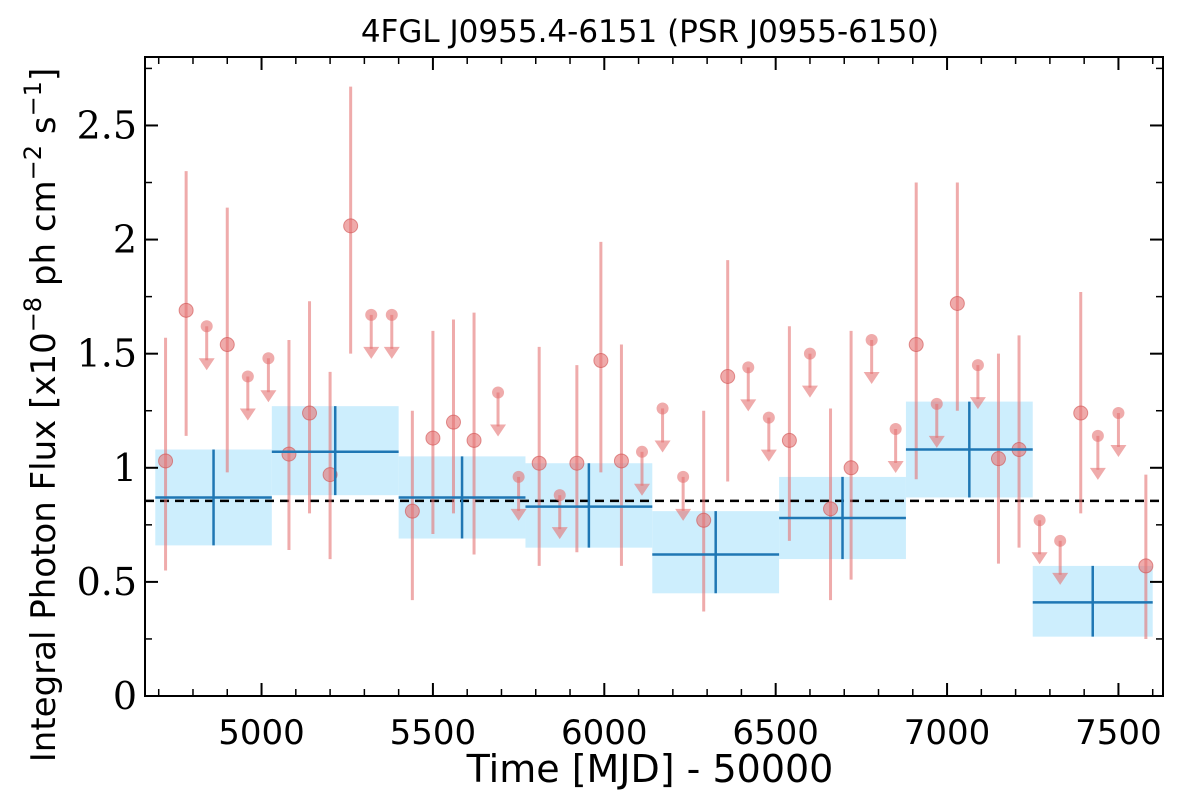 This screenshot has width=1200, height=800. What do you see at coordinates (650, 769) in the screenshot?
I see `x-axis-label: Time [MJD] - 50000` at bounding box center [650, 769].